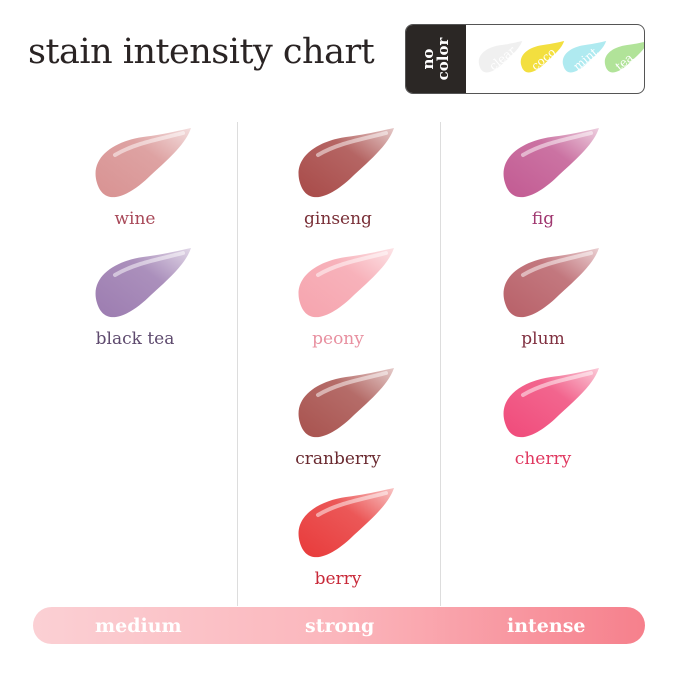  Describe the element at coordinates (338, 219) in the screenshot. I see `shade-label: ginseng` at that location.